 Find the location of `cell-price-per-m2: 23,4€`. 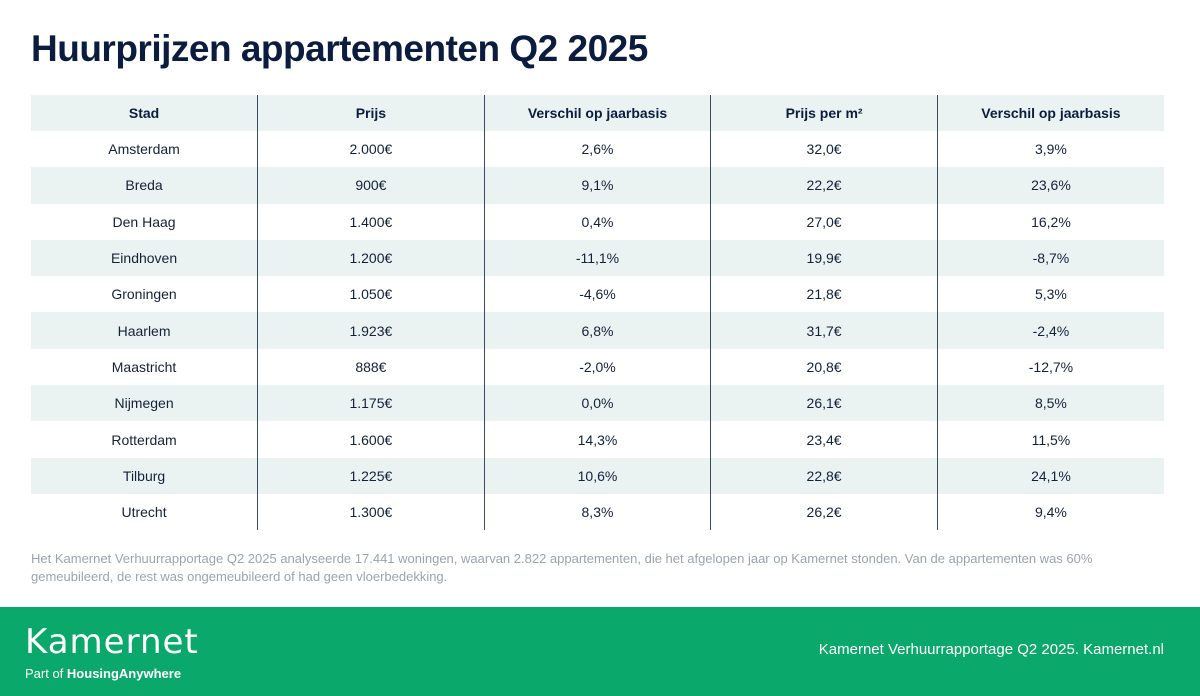

cell-price-per-m2: 23,4€ is located at coordinates (824, 439).